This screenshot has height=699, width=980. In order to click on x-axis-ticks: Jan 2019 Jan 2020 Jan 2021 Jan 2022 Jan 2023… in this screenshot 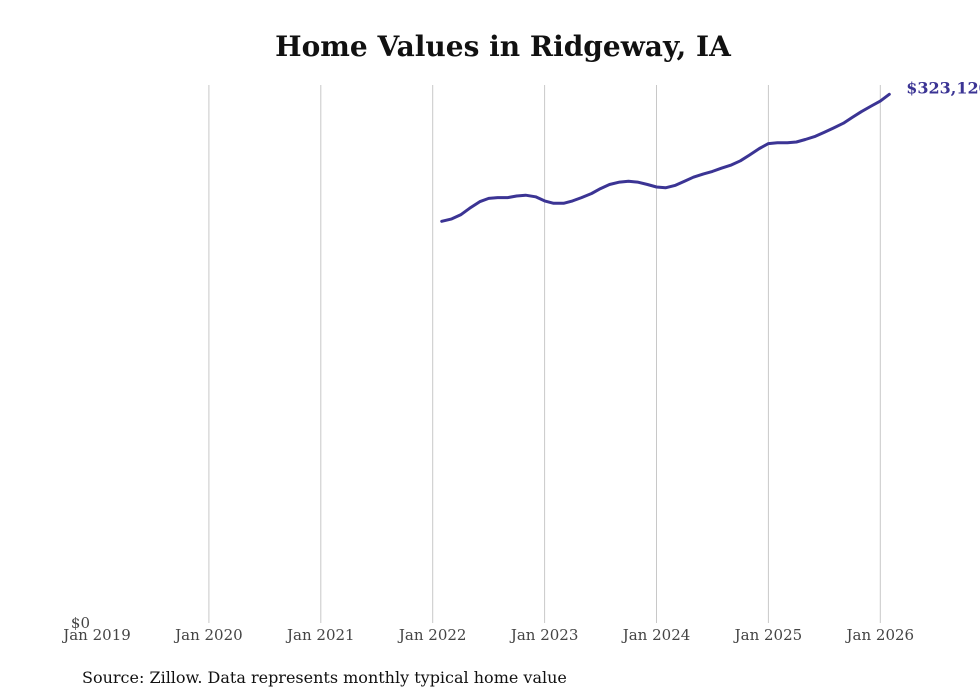, I will do `click(487, 635)`.